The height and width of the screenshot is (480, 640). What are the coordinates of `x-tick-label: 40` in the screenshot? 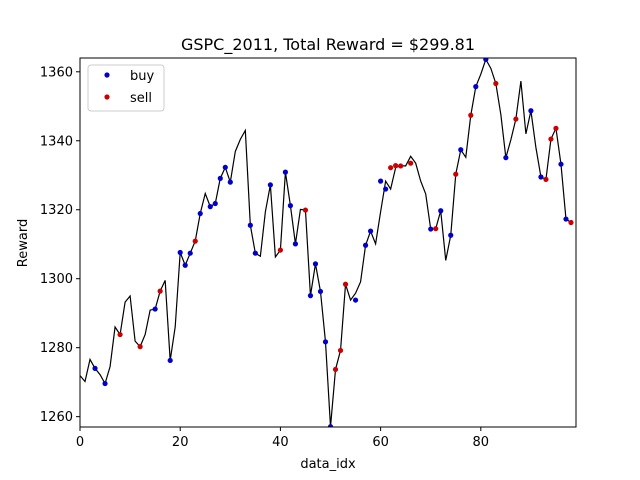 It's located at (280, 442).